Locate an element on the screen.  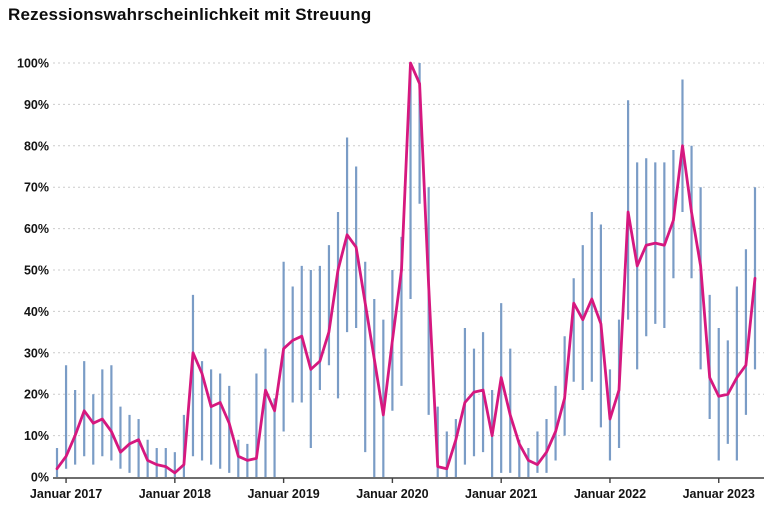
x-axis-label: Januar 2022 is located at coordinates (610, 494).